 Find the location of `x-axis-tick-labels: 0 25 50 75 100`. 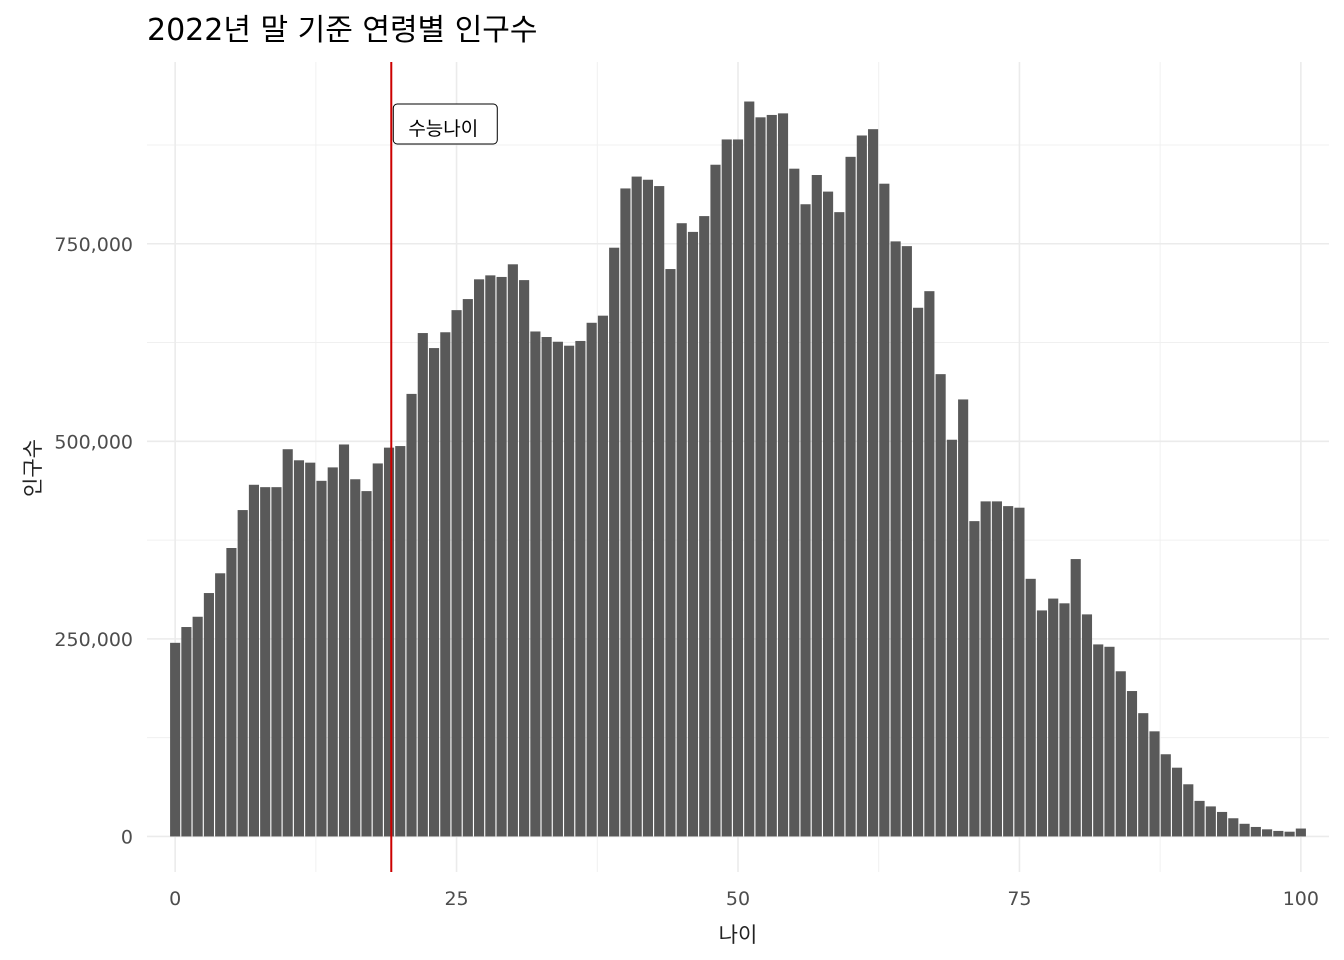

x-axis-tick-labels: 0 25 50 75 100 is located at coordinates (744, 899).